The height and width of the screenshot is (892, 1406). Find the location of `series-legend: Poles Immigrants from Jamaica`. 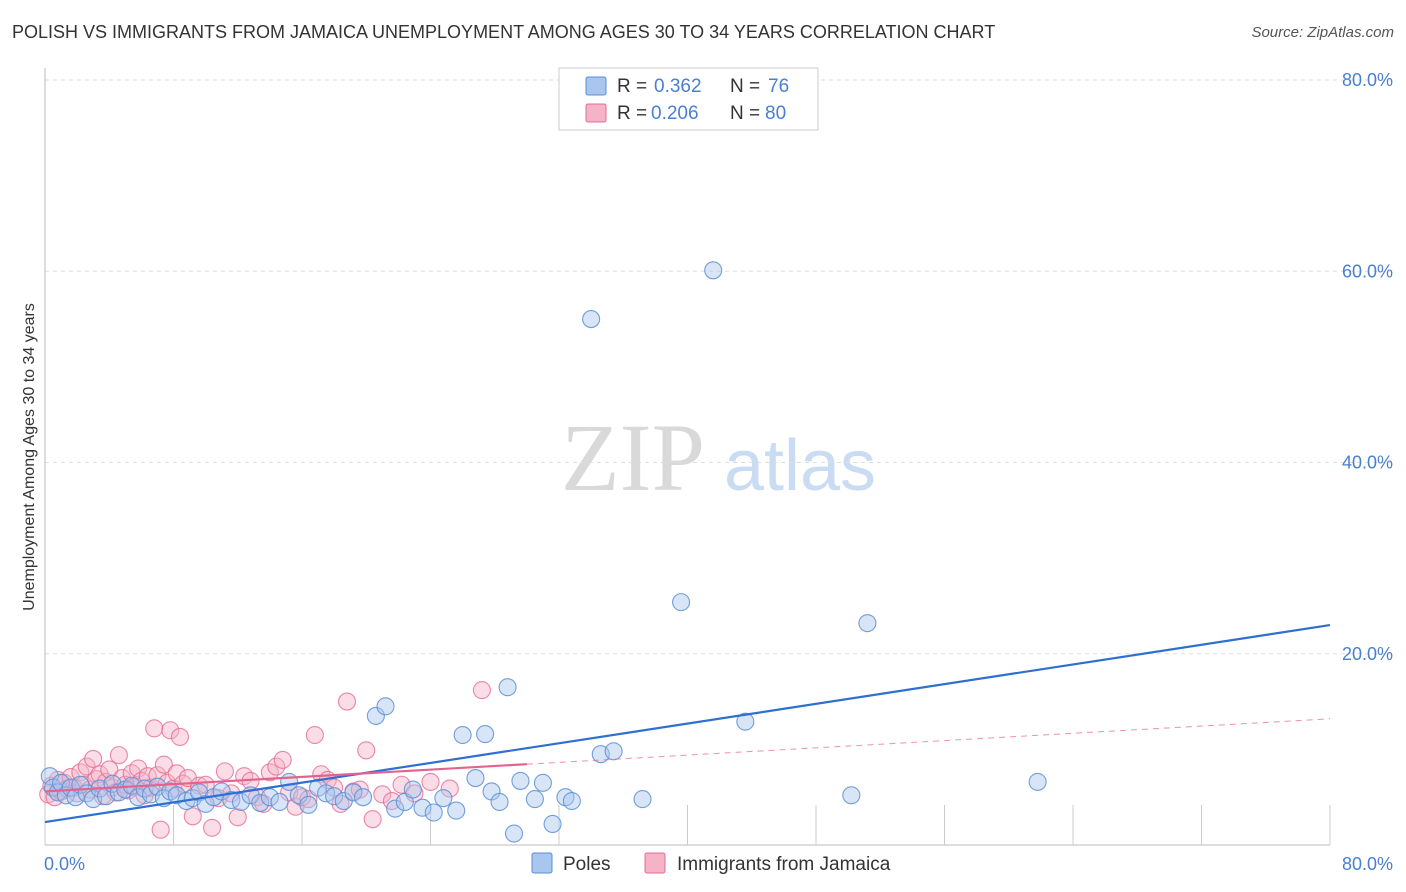

series-legend: Poles Immigrants from Jamaica is located at coordinates (711, 863).